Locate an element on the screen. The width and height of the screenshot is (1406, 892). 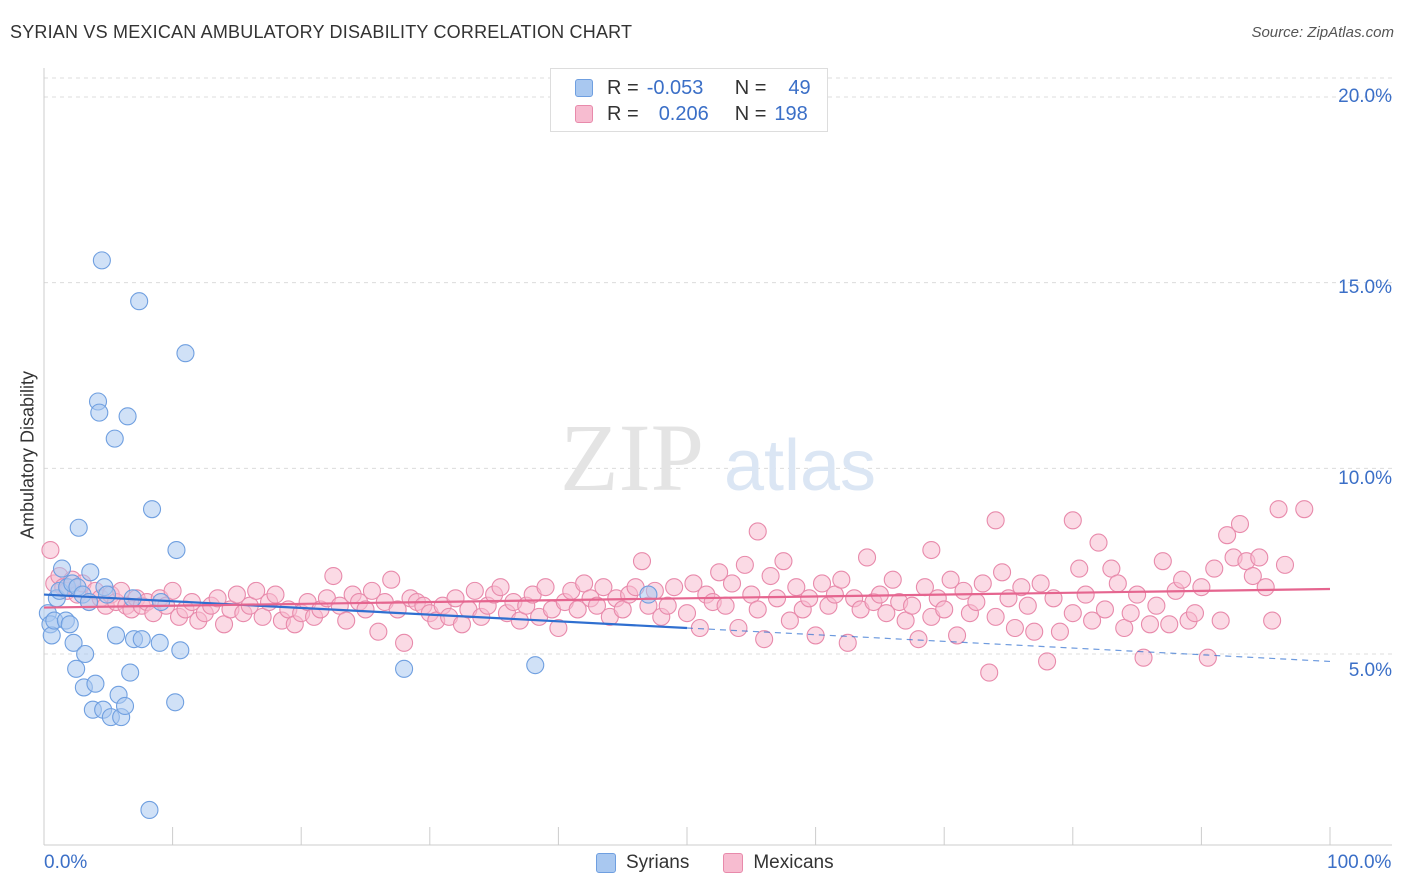
legend-label: Mexicans is located at coordinates (793, 862).